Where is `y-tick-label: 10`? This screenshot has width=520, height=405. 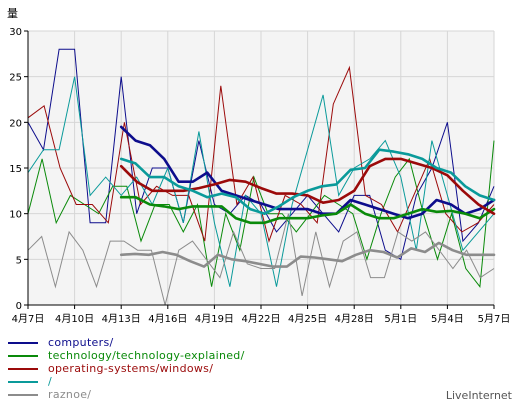 y-tick-label: 10 is located at coordinates (15, 215).